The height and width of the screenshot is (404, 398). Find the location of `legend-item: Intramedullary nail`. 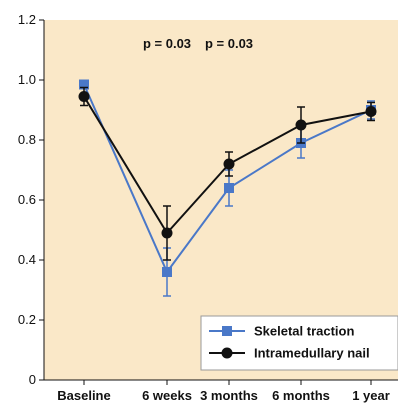

legend-item: Intramedullary nail is located at coordinates (289, 353).